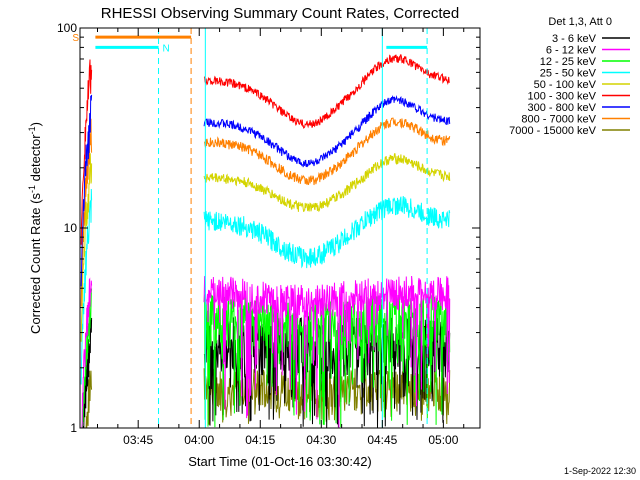  What do you see at coordinates (580, 22) in the screenshot?
I see `legend-title: Det 1,3, Att 0` at bounding box center [580, 22].